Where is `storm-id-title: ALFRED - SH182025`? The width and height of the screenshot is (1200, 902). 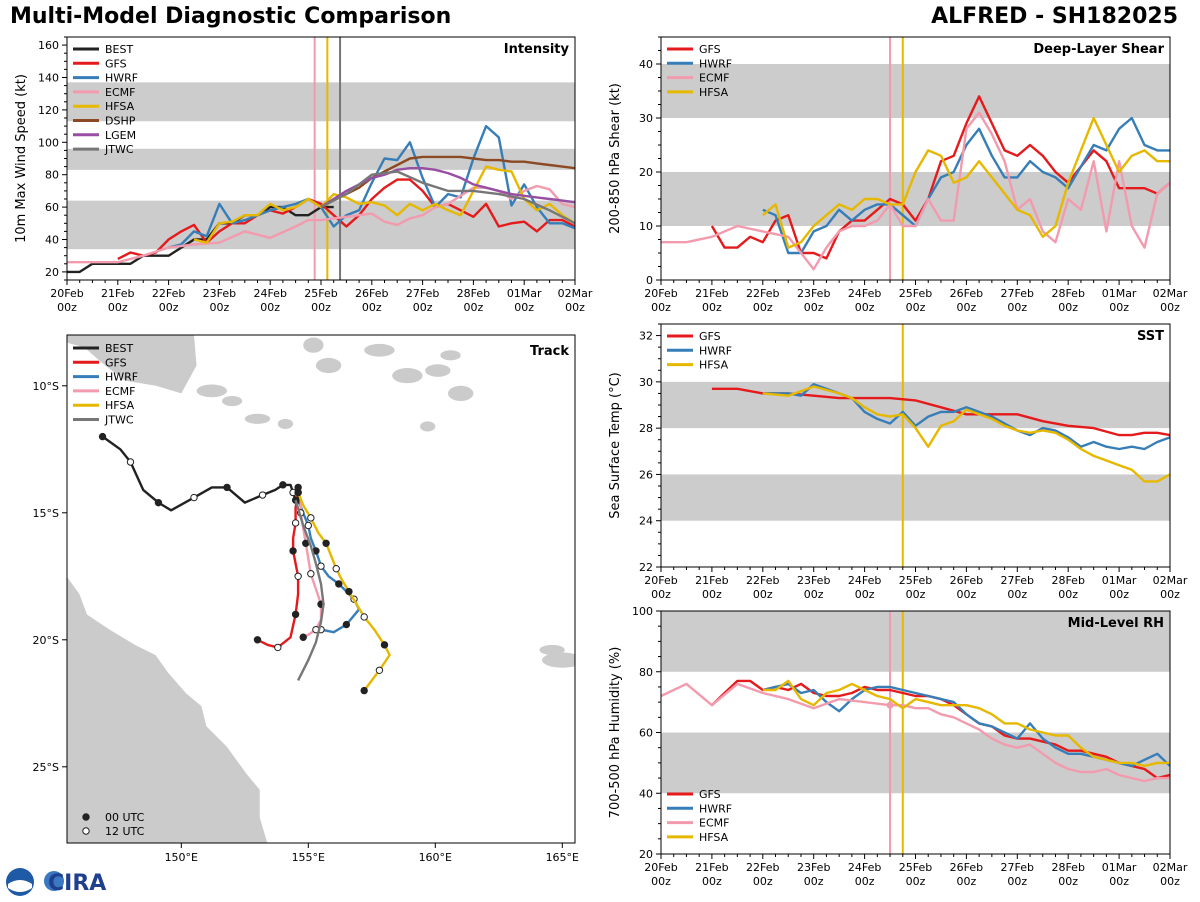
storm-id-title: ALFRED - SH182025 is located at coordinates (1054, 16).